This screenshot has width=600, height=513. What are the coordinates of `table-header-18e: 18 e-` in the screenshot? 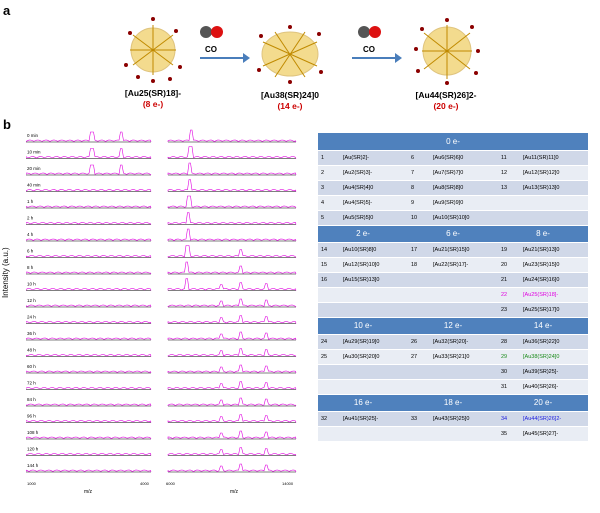 It's located at (453, 403).